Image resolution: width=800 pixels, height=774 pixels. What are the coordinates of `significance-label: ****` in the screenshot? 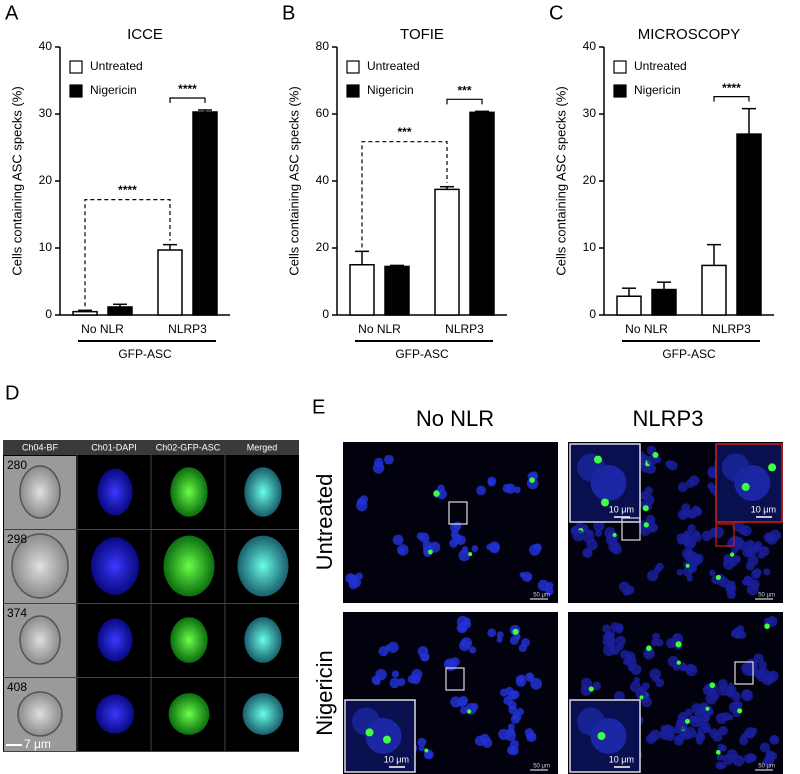 It's located at (731, 88).